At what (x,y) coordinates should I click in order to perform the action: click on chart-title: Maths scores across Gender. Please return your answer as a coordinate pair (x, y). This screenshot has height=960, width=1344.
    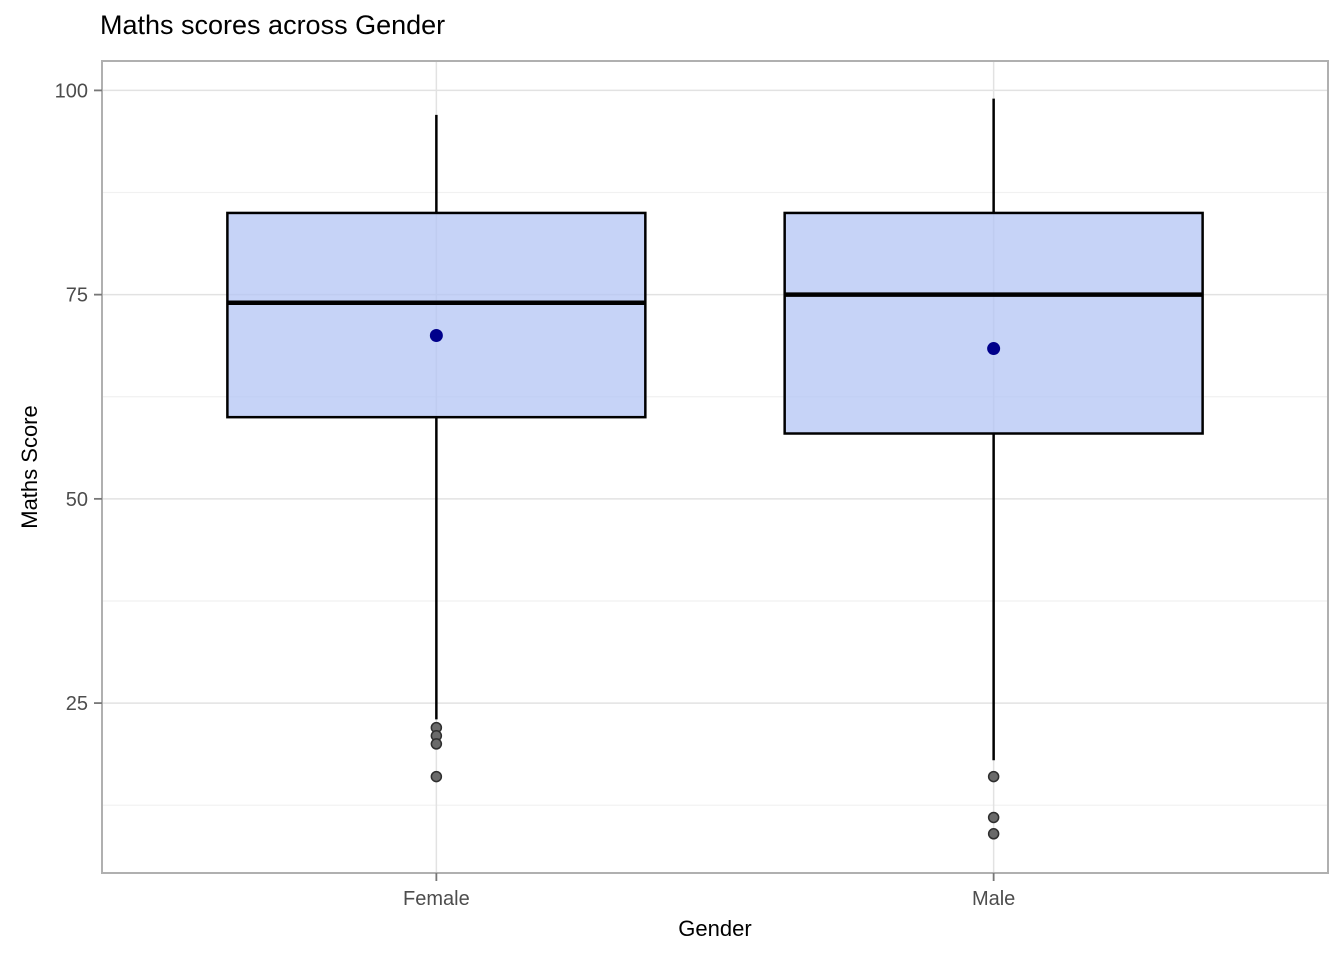
    Looking at the image, I should click on (273, 25).